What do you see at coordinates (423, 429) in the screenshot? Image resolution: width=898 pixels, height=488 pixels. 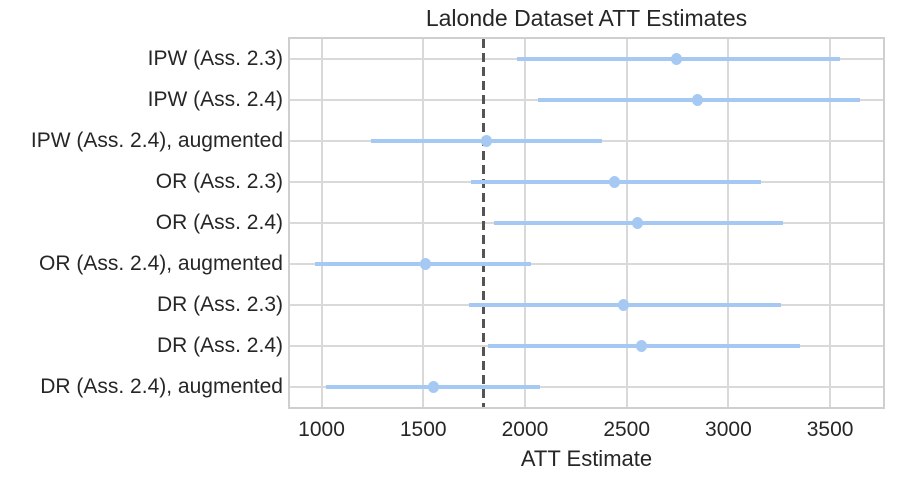 I see `x-tick-label: 1500` at bounding box center [423, 429].